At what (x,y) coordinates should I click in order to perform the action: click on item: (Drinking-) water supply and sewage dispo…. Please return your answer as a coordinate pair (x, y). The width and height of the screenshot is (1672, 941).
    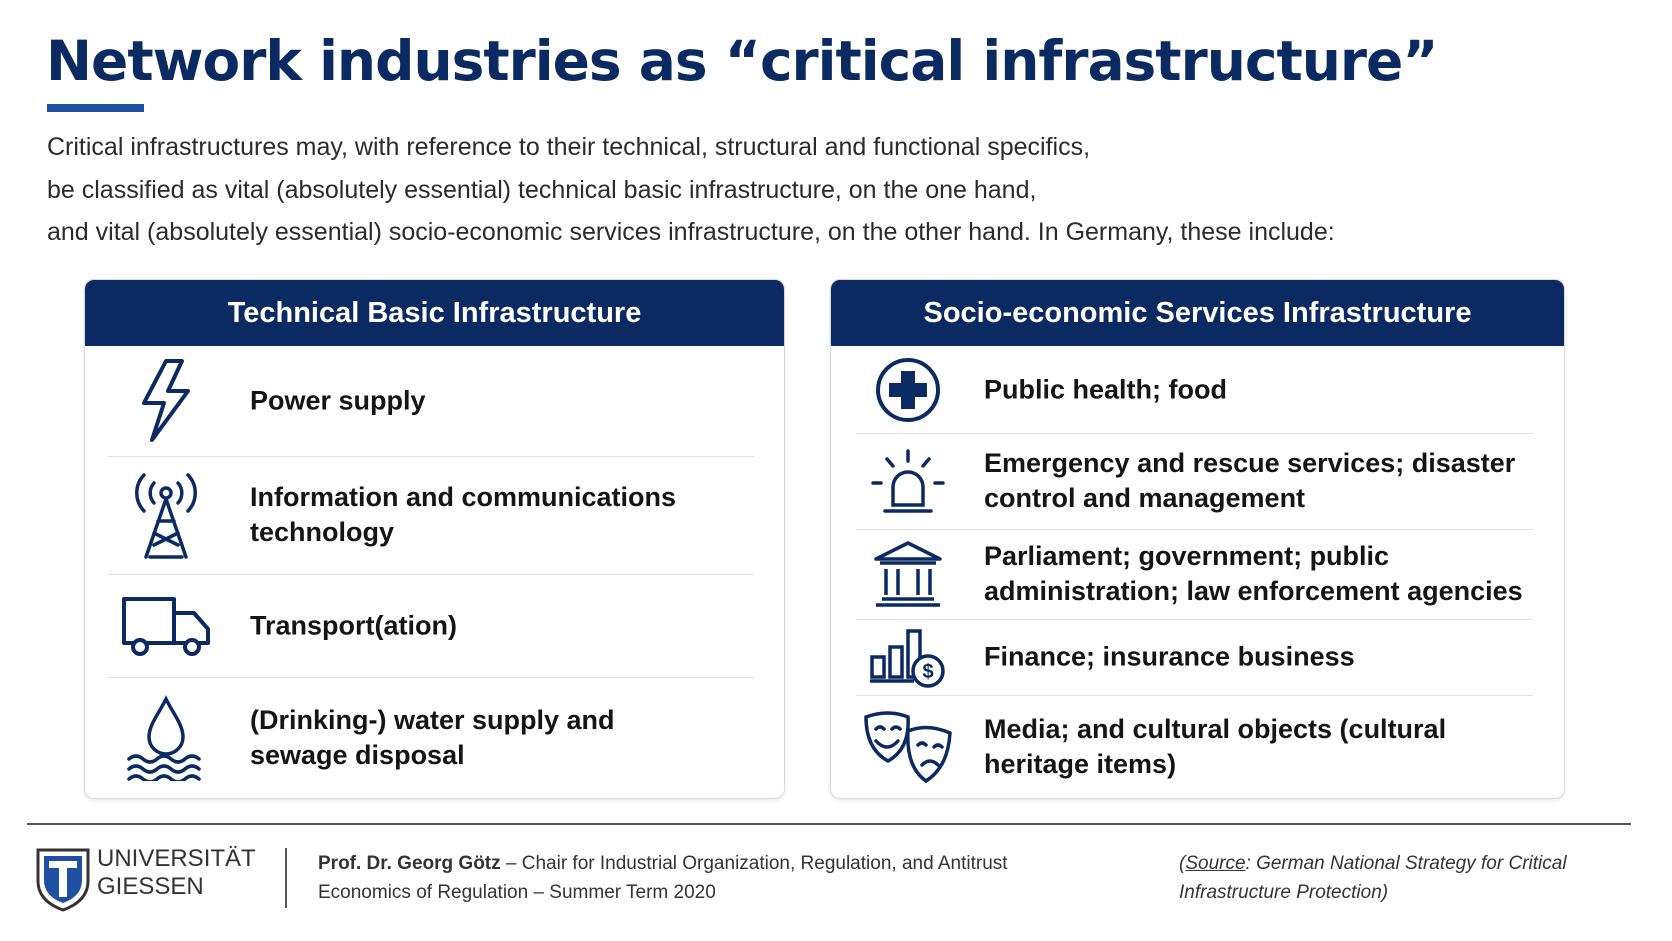
    Looking at the image, I should click on (434, 737).